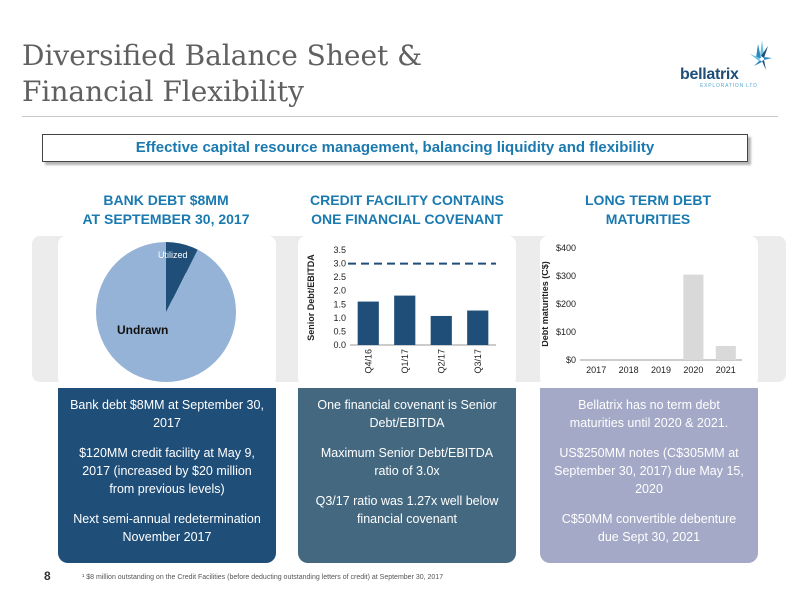 This screenshot has width=800, height=600. Describe the element at coordinates (173, 255) in the screenshot. I see `pie-label-utilized: Utilized` at that location.